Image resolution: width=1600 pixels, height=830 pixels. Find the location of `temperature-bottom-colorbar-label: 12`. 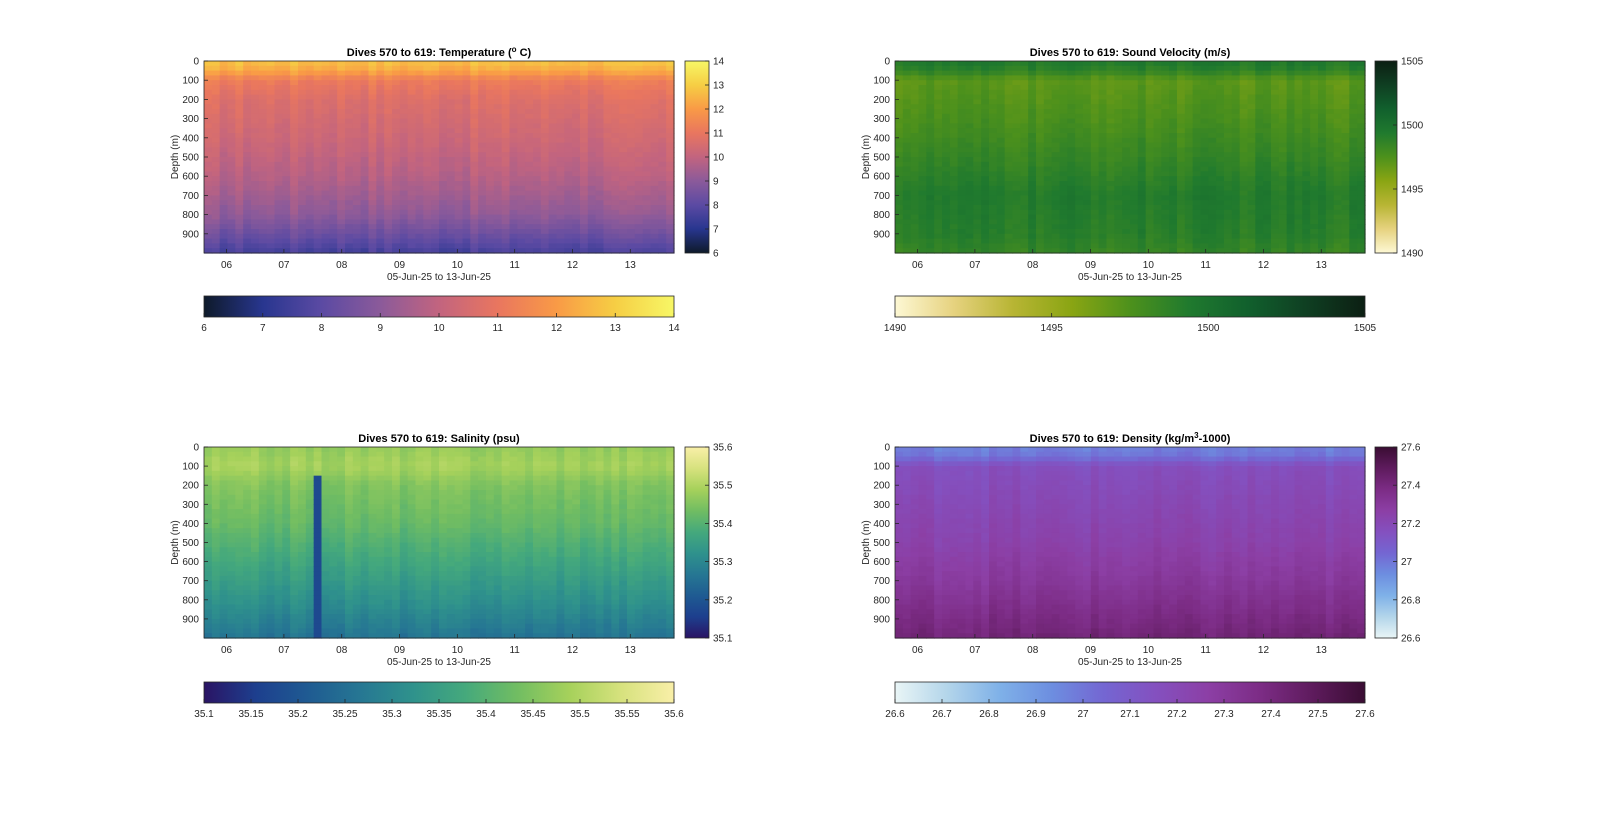

temperature-bottom-colorbar-label: 12 is located at coordinates (557, 328).